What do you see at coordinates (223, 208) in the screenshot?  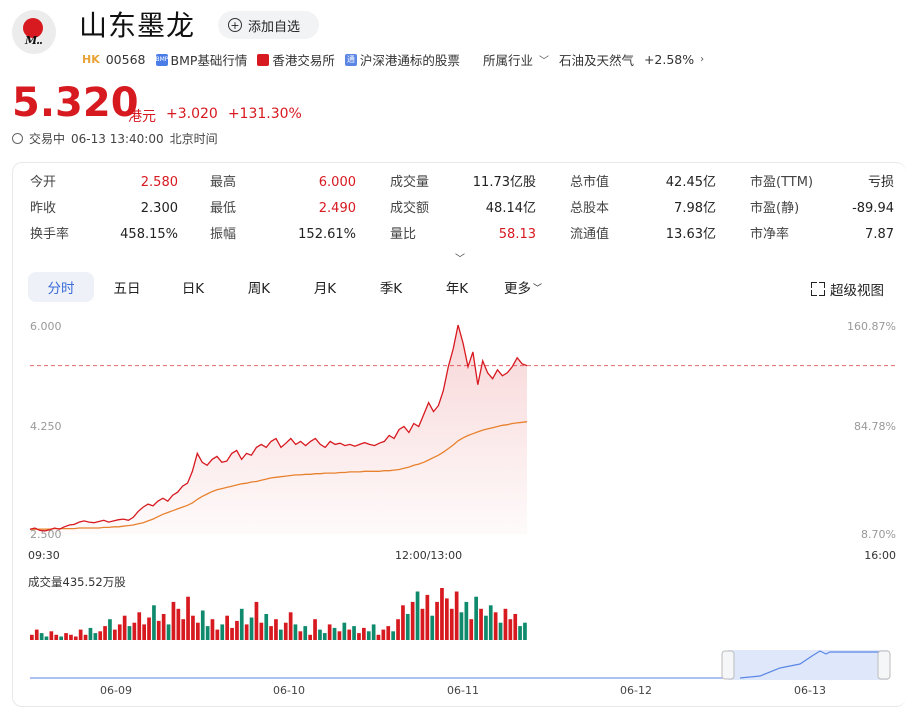 I see `stat-label: 最低` at bounding box center [223, 208].